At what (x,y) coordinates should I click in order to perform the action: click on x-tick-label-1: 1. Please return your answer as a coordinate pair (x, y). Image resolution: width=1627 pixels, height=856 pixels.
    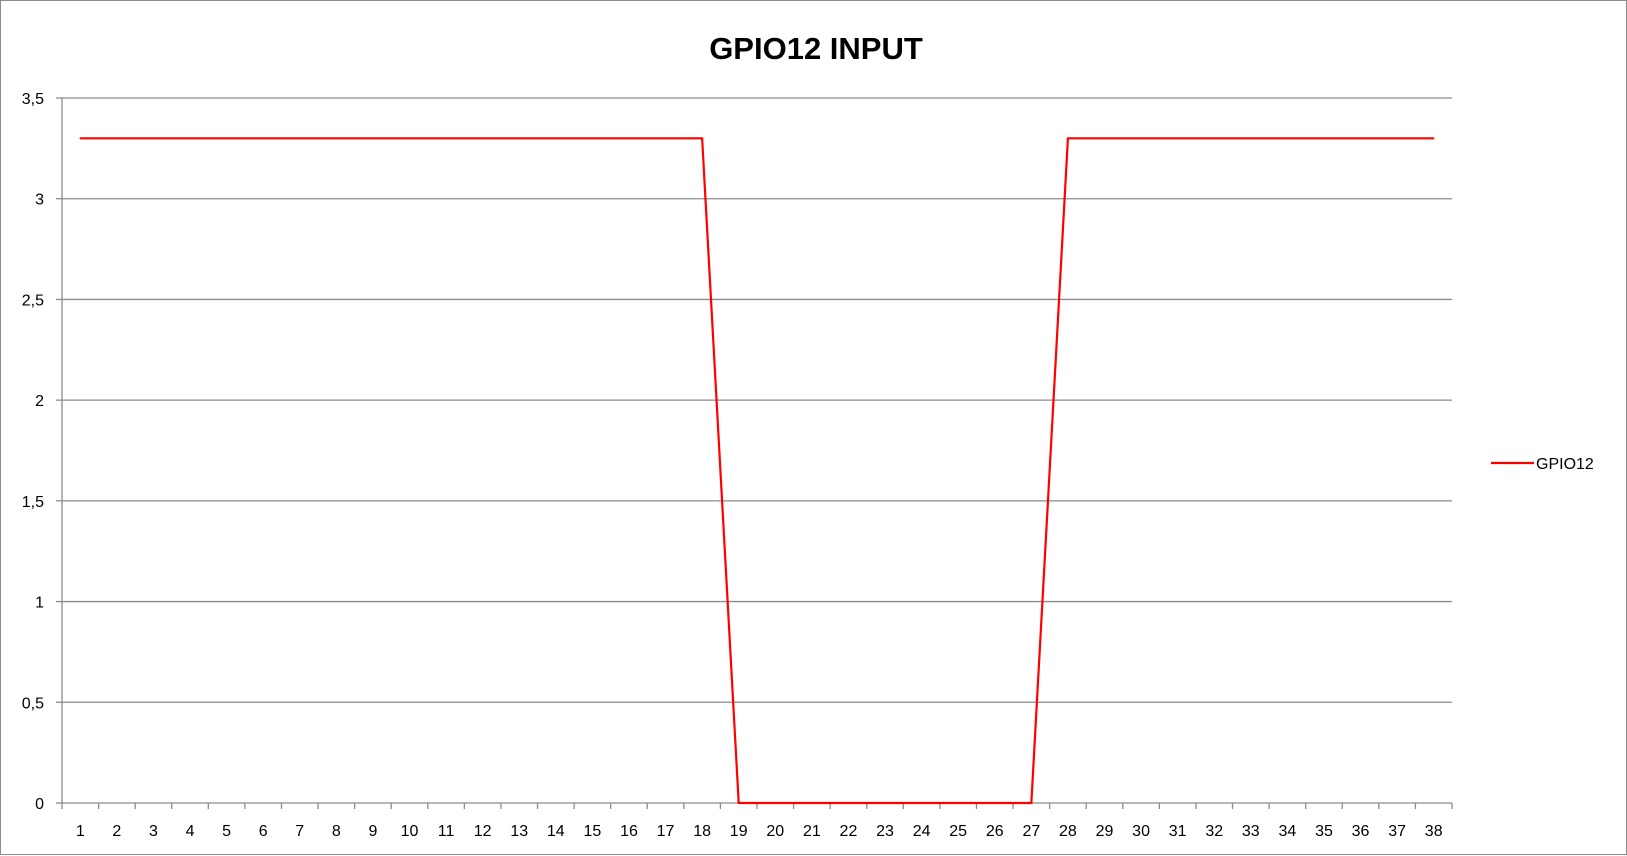
    Looking at the image, I should click on (80, 831).